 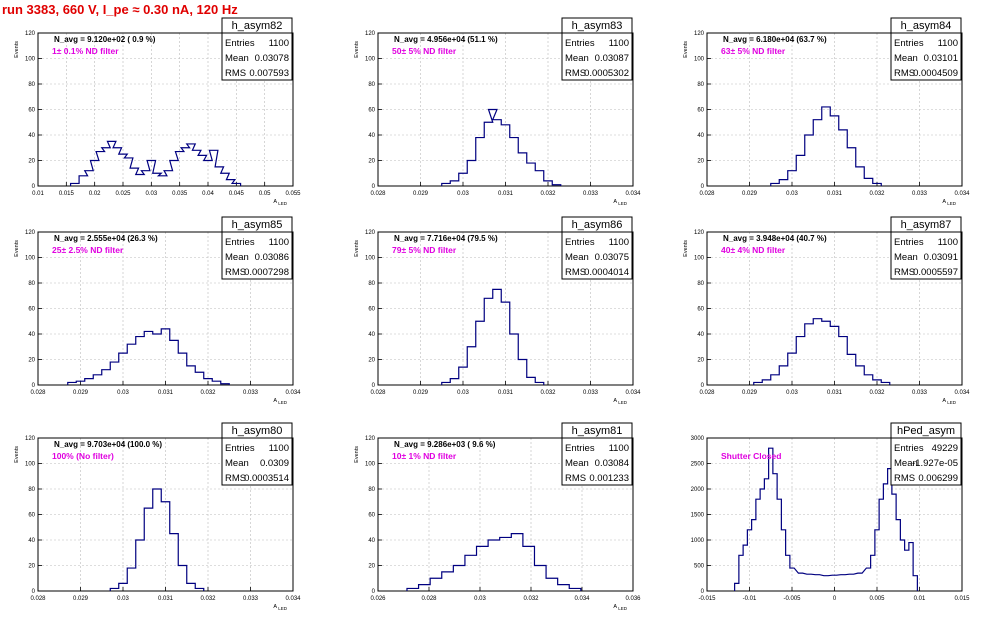 I want to click on stats-value: 0.03075, so click(x=612, y=257).